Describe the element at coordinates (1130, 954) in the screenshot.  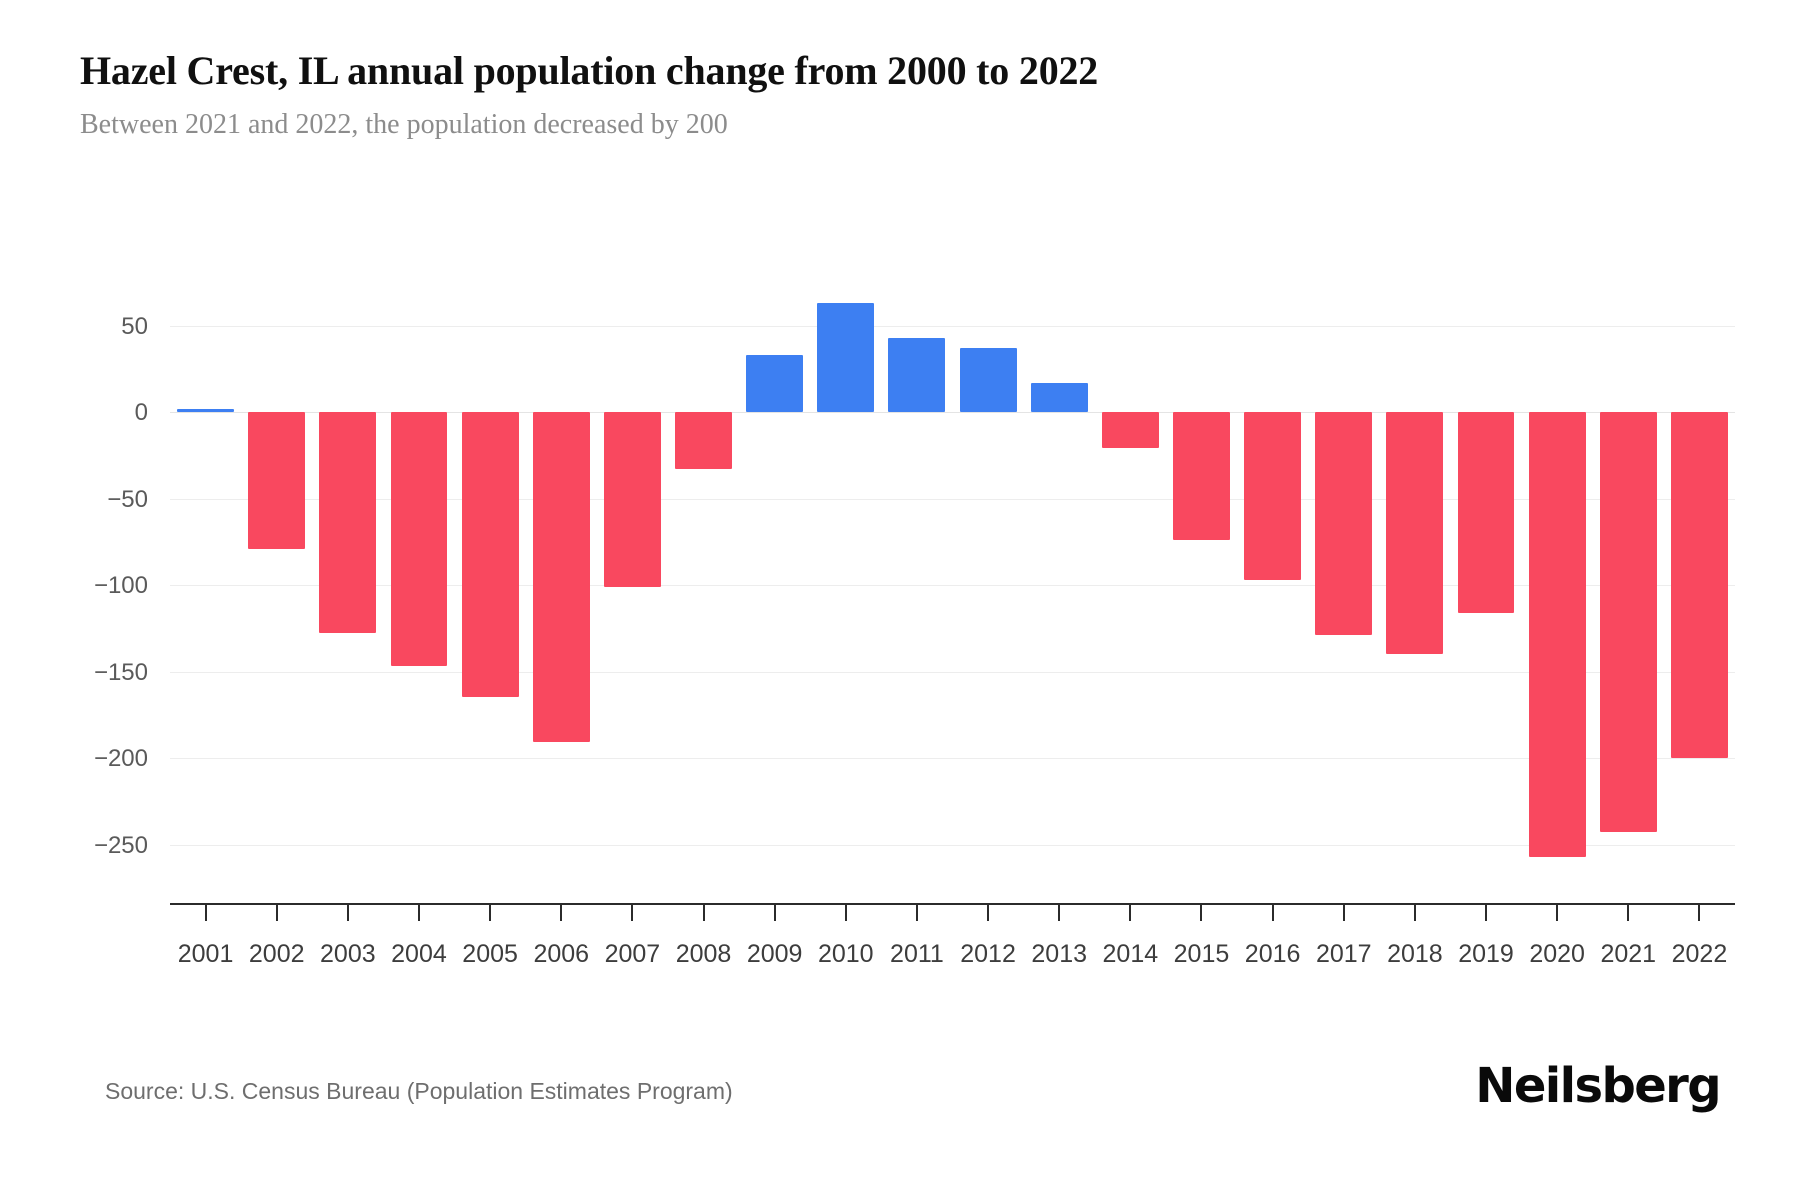
I see `x-axis-tick-label: 2014` at that location.